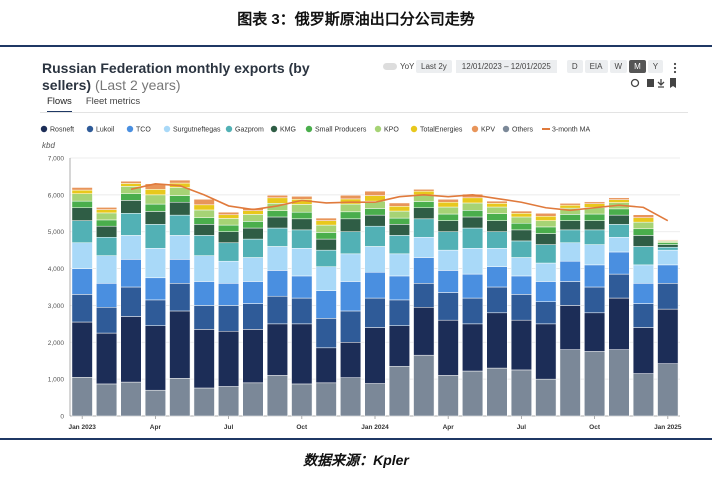  What do you see at coordinates (635, 83) in the screenshot?
I see `refresh-icon` at bounding box center [635, 83].